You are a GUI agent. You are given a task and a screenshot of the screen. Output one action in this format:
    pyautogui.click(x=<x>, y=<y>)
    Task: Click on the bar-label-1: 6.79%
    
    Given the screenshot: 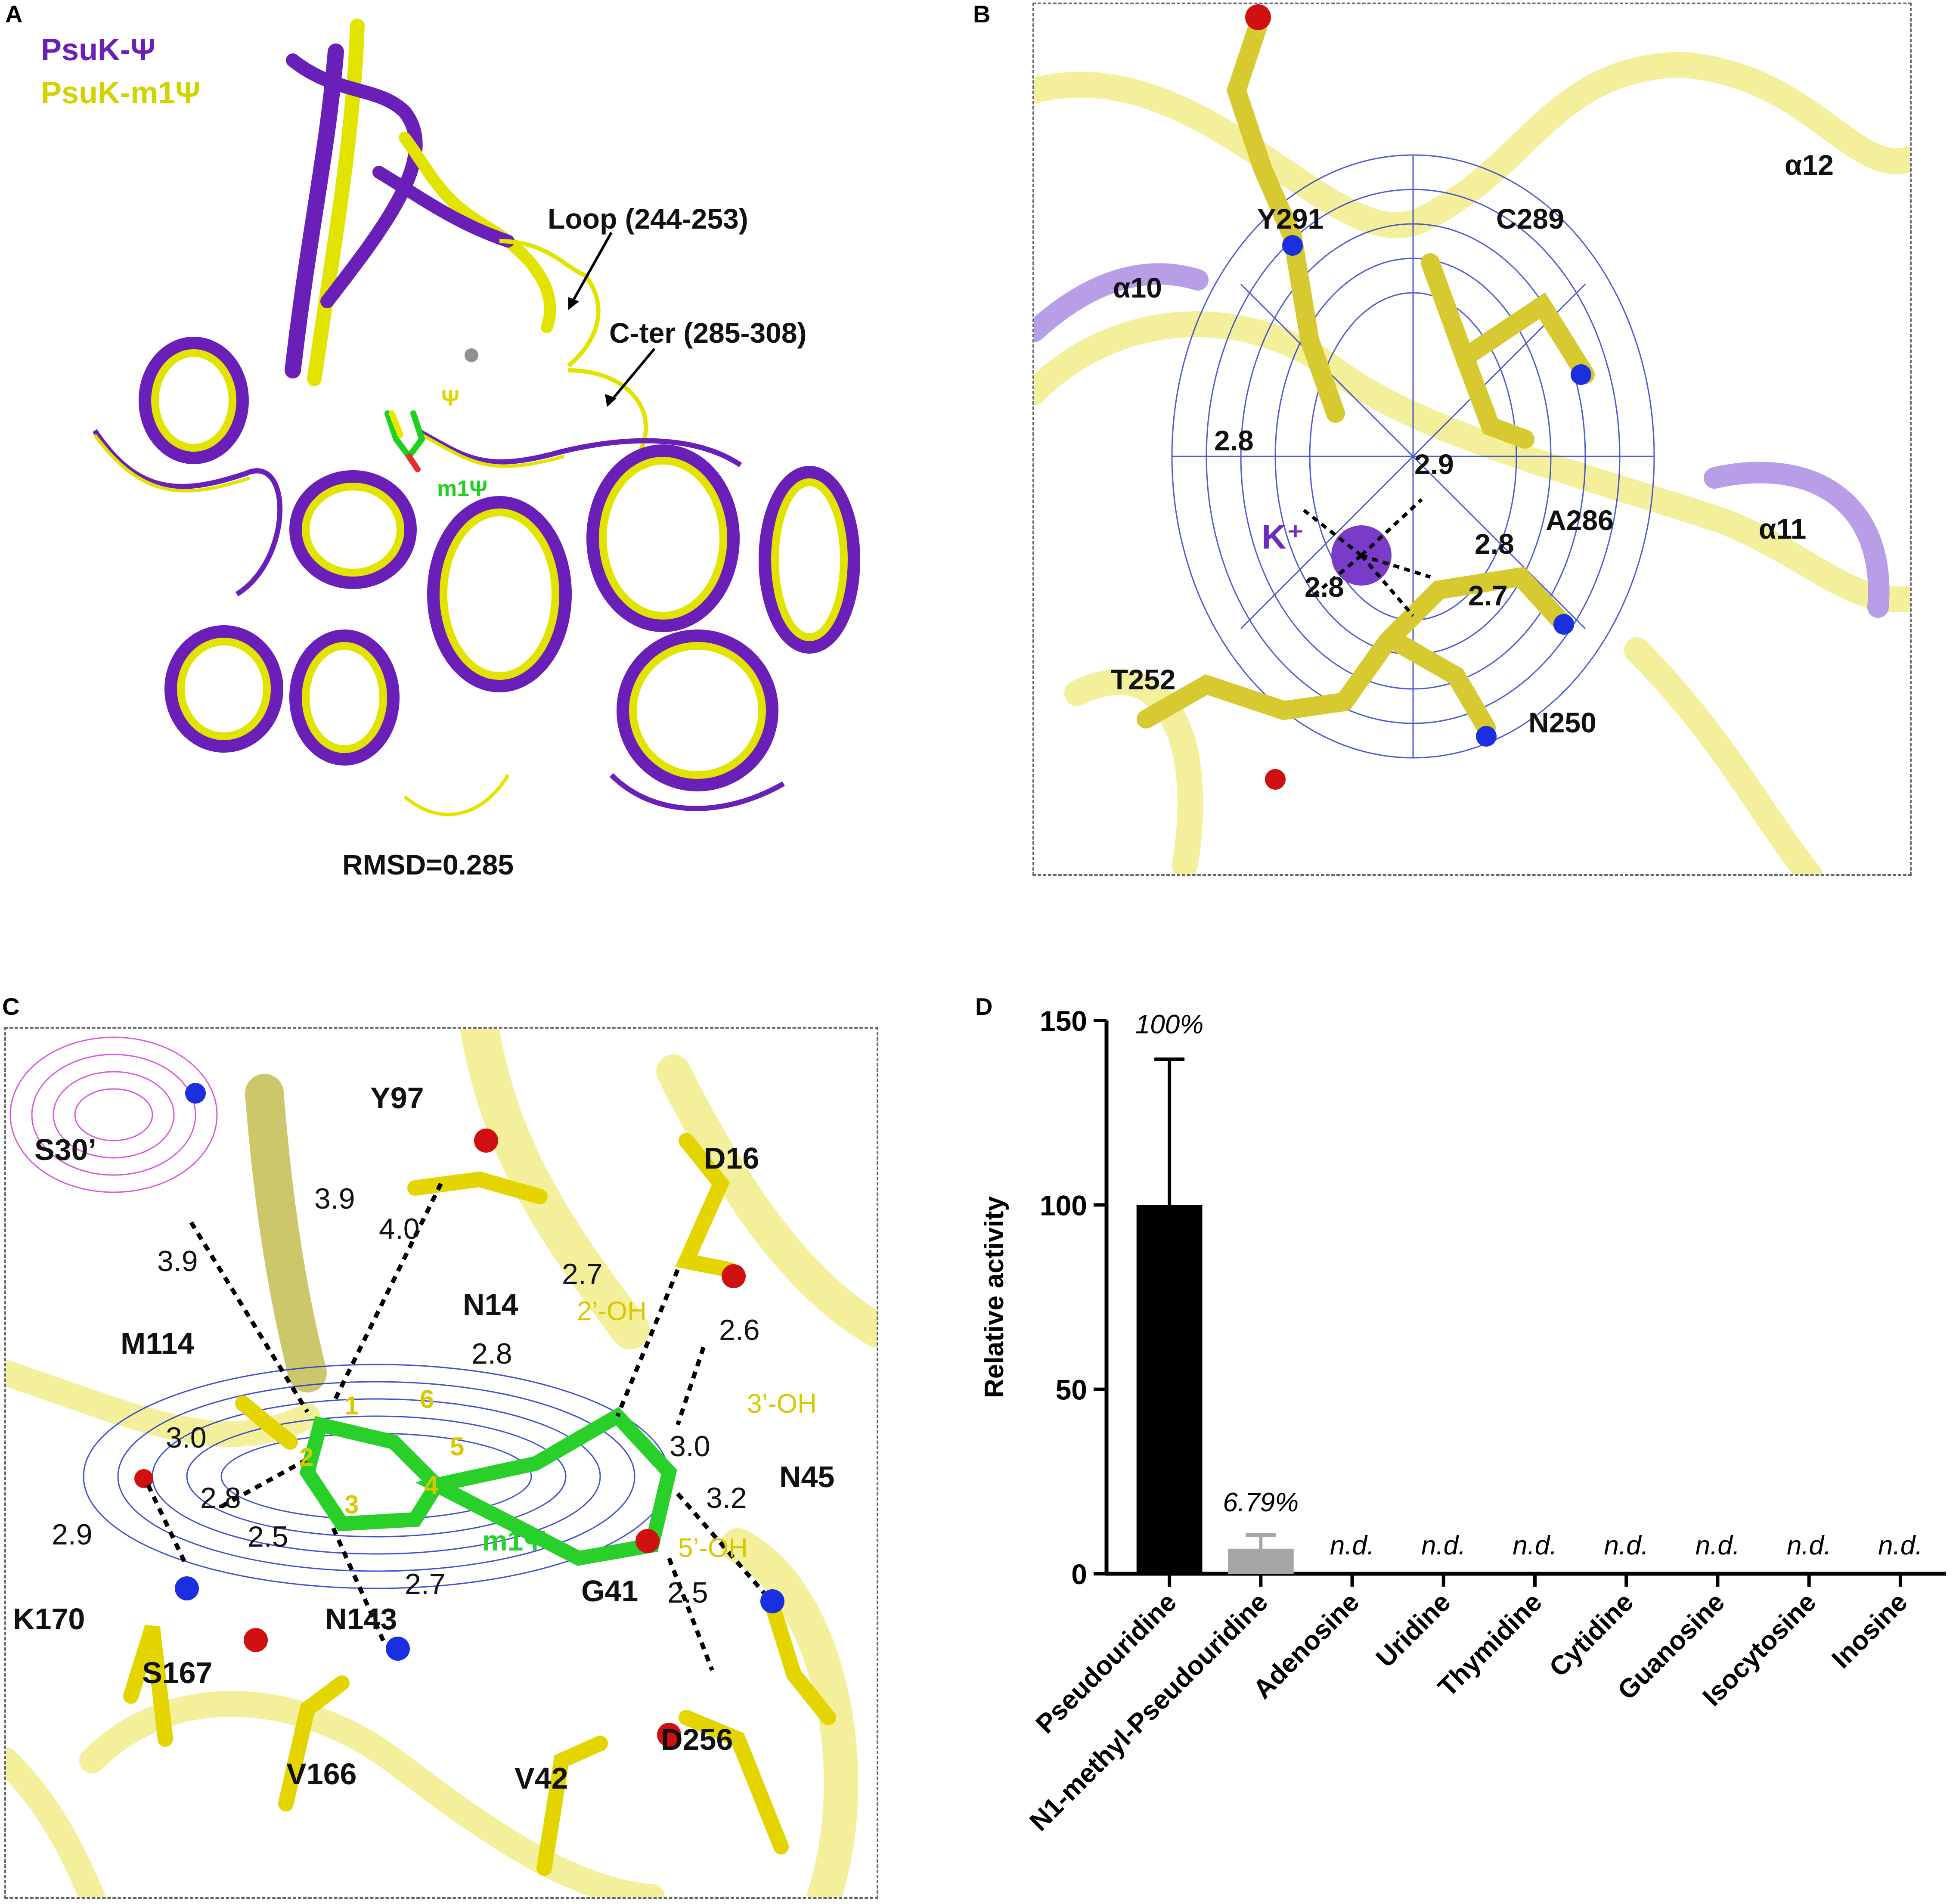 What is the action you would take?
    pyautogui.click(x=1261, y=1502)
    